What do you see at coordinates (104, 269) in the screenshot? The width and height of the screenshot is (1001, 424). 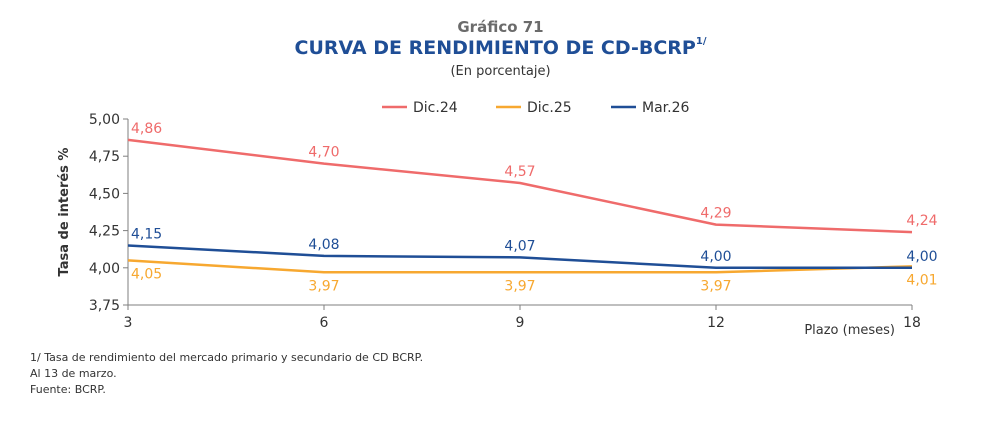 I see `y-tick-label: 4,00` at bounding box center [104, 269].